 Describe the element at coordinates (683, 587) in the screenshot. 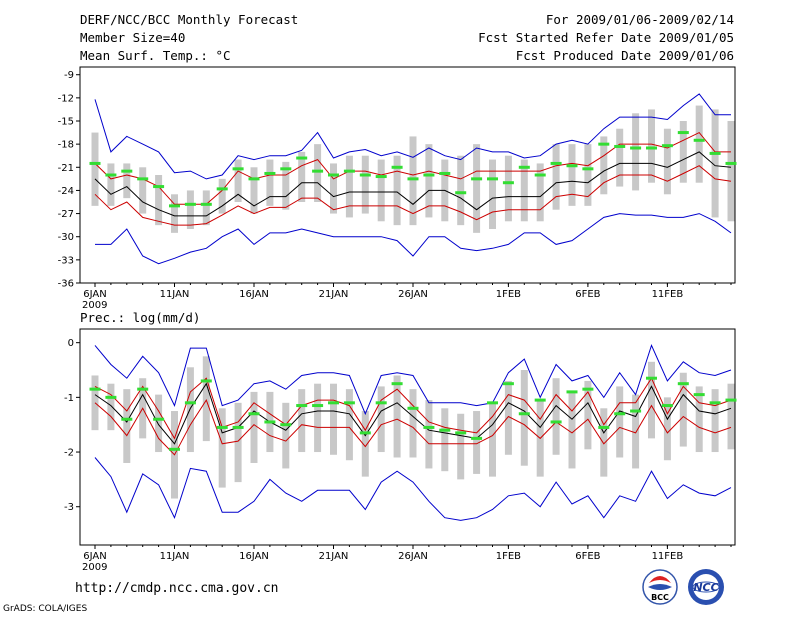

I see `agency-logos: BCC NCC` at that location.